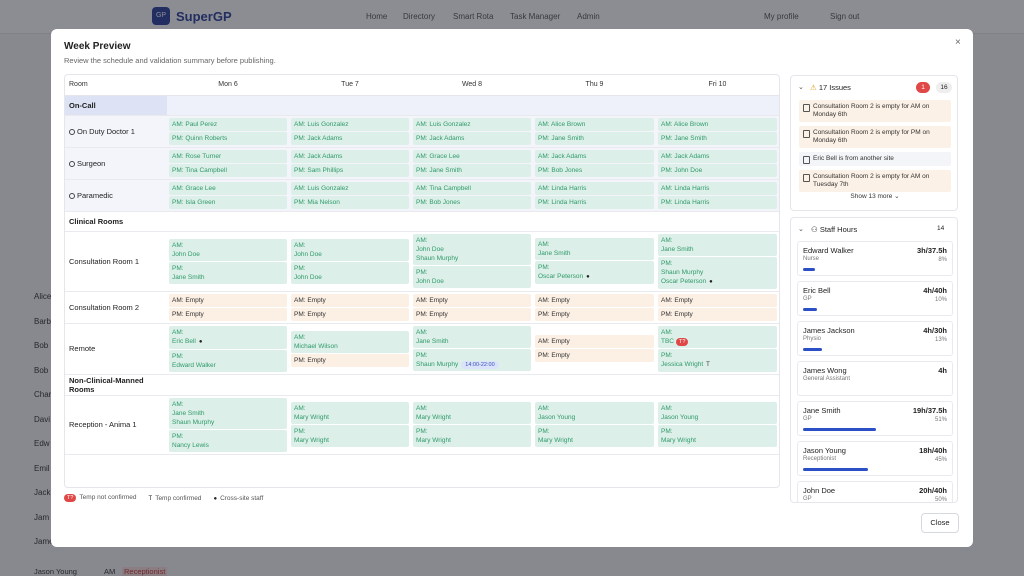  I want to click on section-fill, so click(473, 221).